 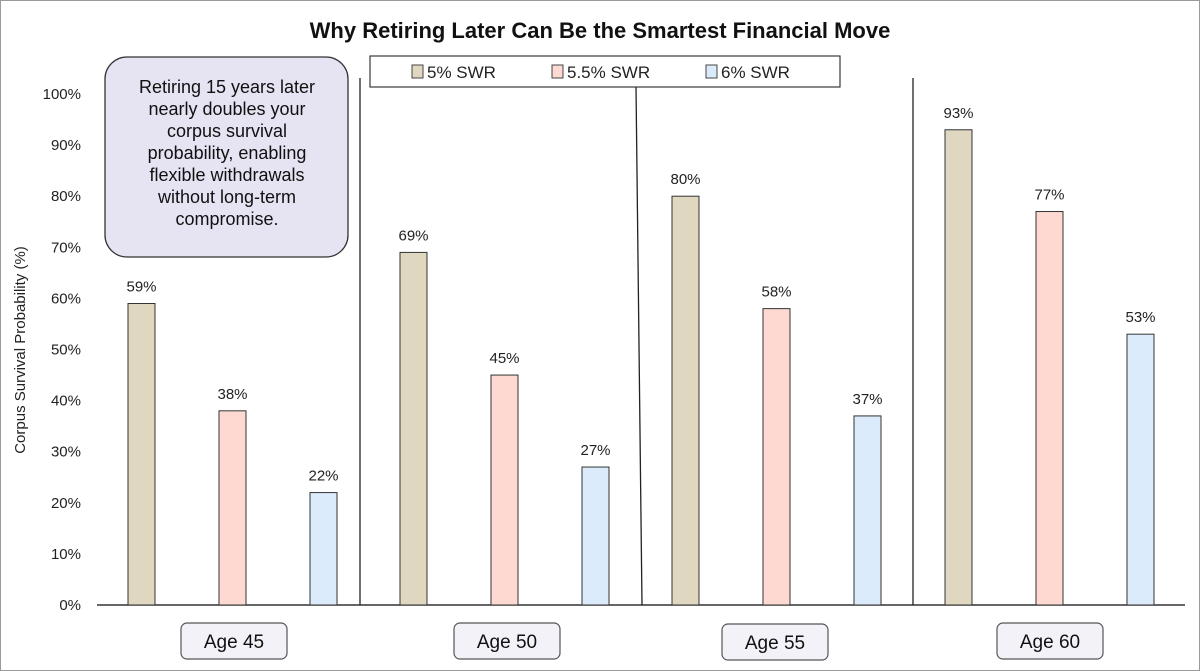 What do you see at coordinates (66, 350) in the screenshot?
I see `y-tick-label: 50%` at bounding box center [66, 350].